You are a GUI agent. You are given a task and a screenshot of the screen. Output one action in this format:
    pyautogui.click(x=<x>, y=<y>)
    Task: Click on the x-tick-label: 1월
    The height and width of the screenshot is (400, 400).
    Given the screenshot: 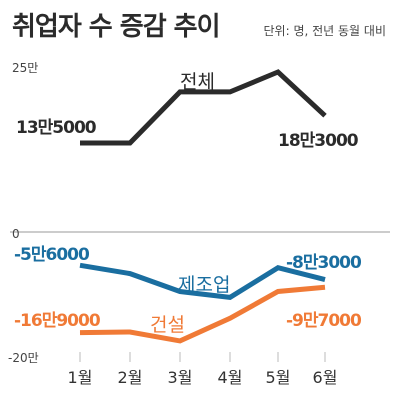 What is the action you would take?
    pyautogui.click(x=80, y=377)
    